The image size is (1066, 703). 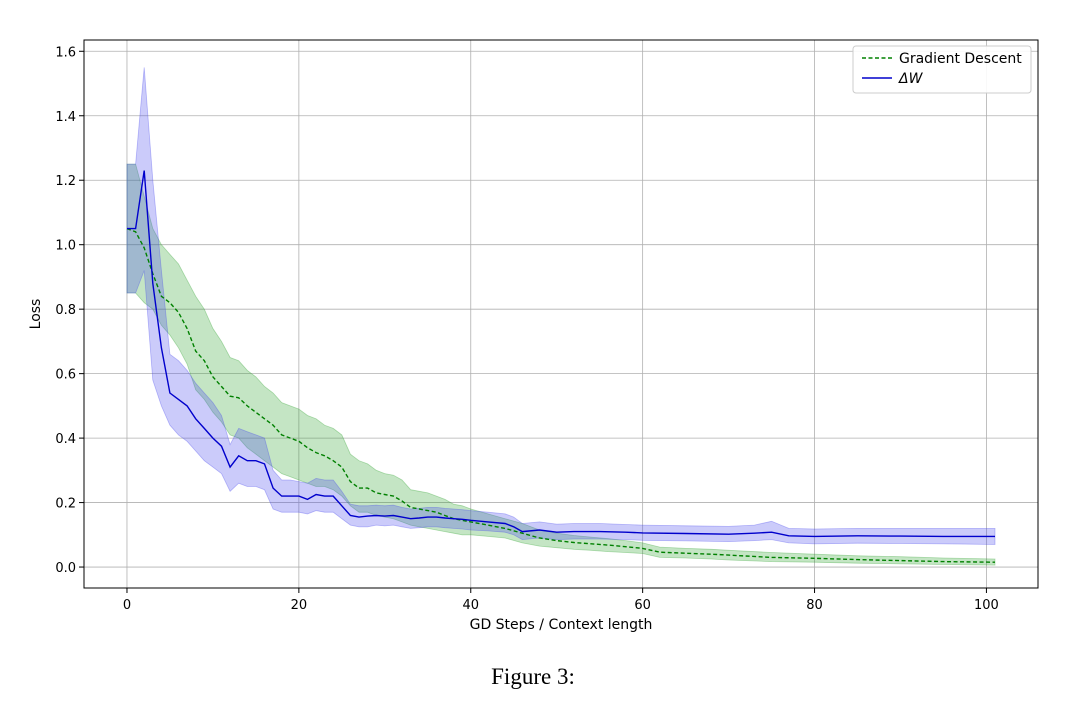 I want to click on y-tick-label: 0.8, so click(x=65, y=310).